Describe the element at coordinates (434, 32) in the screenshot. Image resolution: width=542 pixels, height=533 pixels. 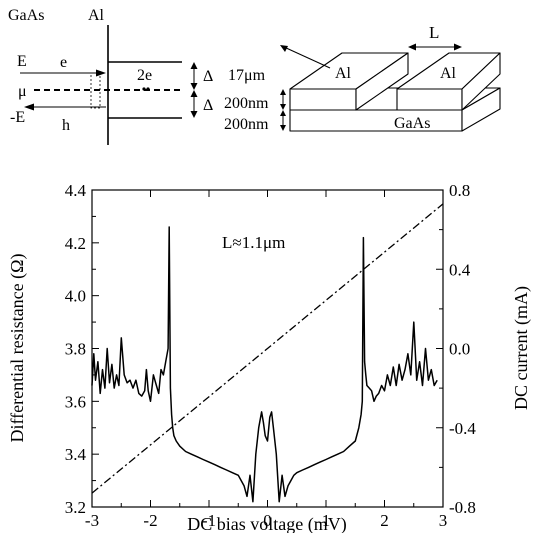
I see `label-gap-length: L` at that location.